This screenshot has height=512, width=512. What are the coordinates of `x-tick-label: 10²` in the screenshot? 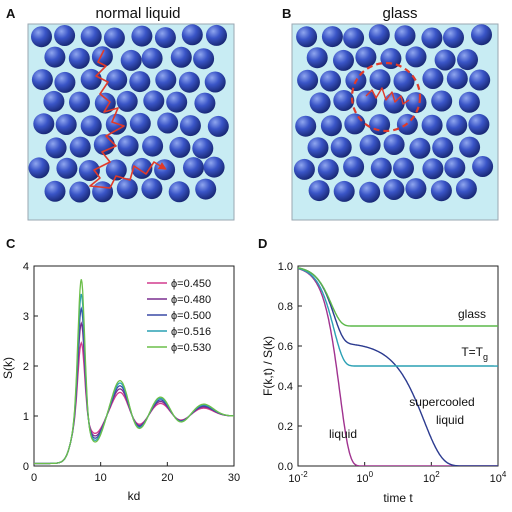 It's located at (431, 477).